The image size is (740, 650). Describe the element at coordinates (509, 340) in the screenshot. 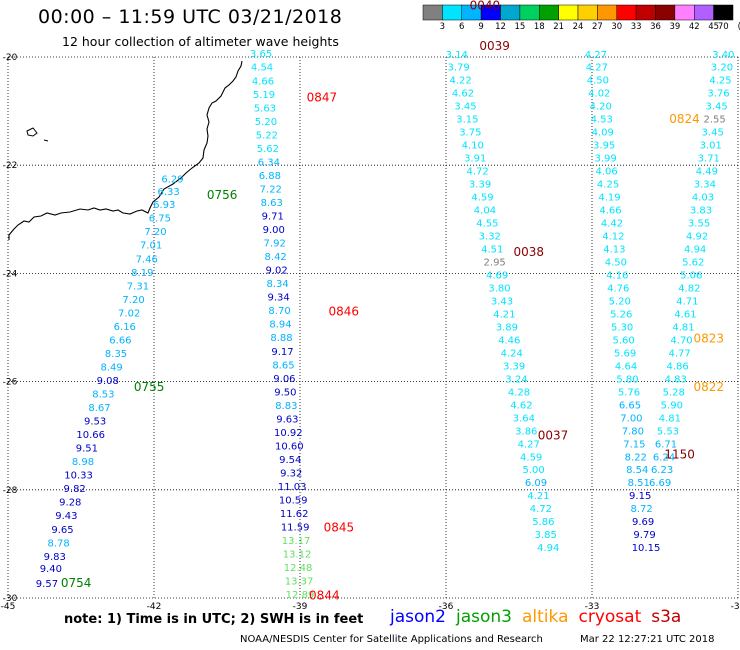

I see `swh-value-cryosat: 4.46` at that location.